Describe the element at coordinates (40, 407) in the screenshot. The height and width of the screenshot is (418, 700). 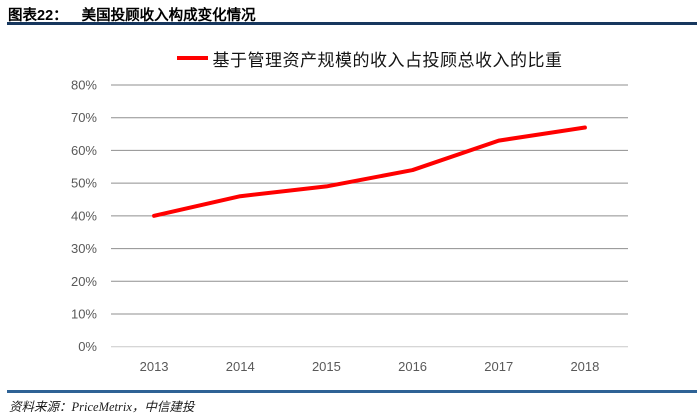
I see `source-label: 资料来源：` at that location.